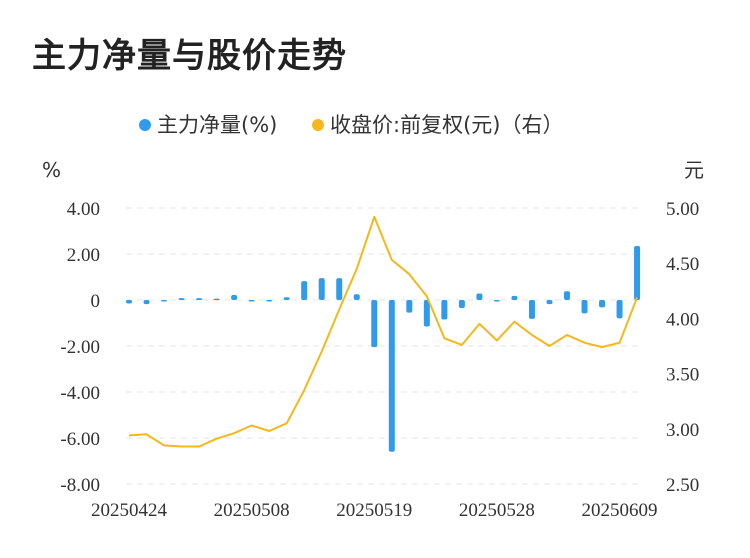 The width and height of the screenshot is (750, 558). I want to click on legend-marker-net-volume, so click(145, 125).